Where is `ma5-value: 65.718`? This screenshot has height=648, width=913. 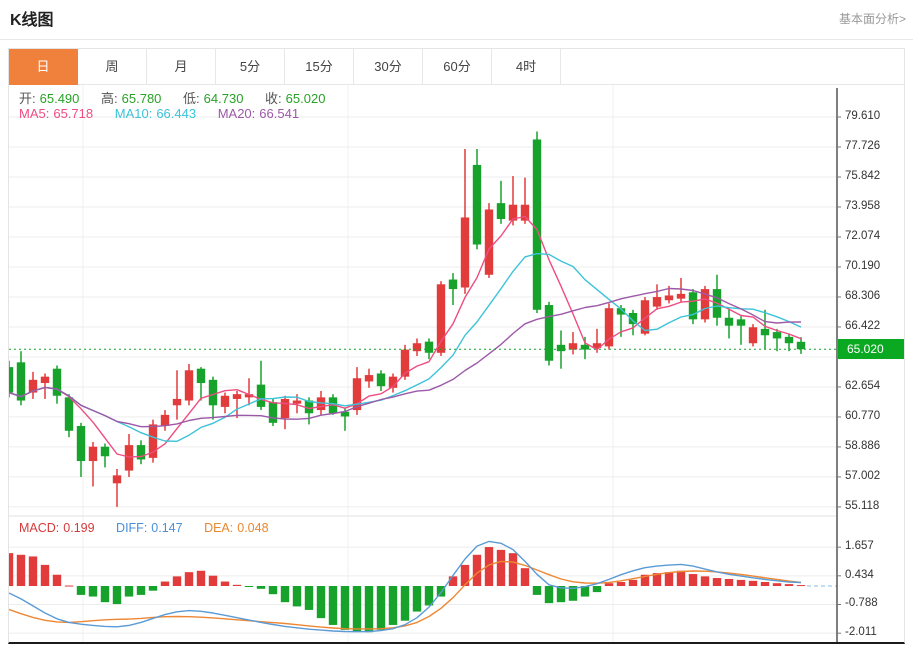
ma5-value: 65.718 is located at coordinates (73, 113).